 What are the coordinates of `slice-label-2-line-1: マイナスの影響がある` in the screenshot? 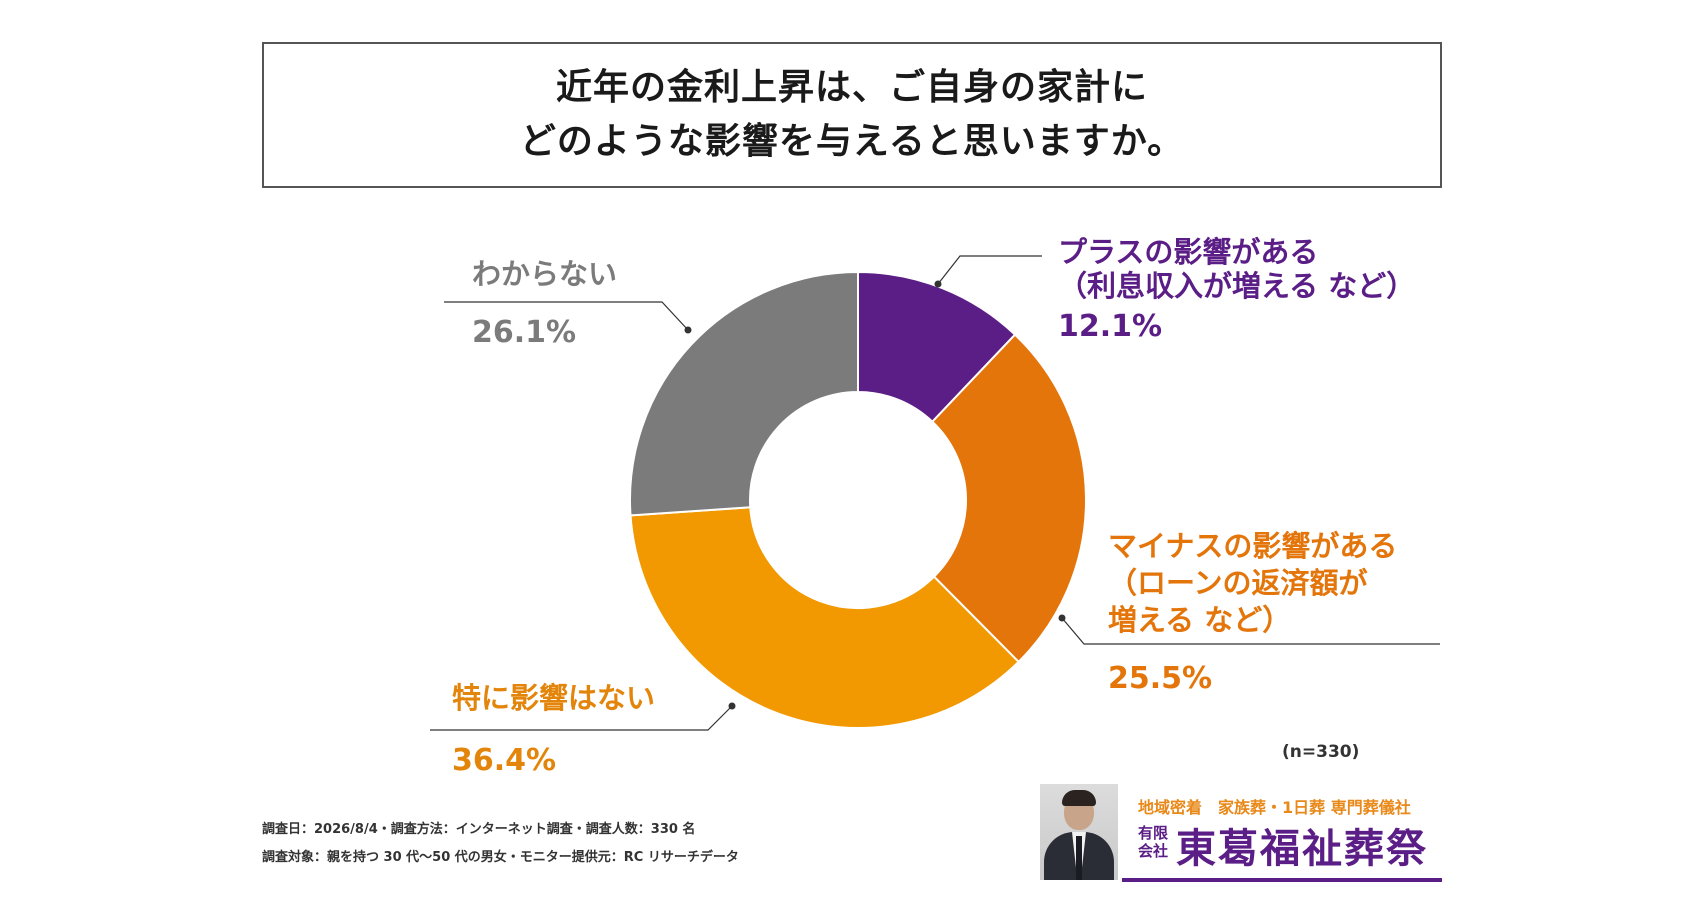 It's located at (1252, 546).